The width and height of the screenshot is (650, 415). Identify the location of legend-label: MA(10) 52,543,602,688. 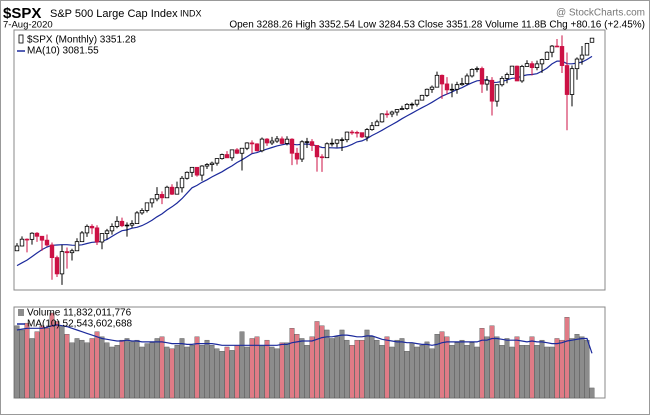
(80, 324).